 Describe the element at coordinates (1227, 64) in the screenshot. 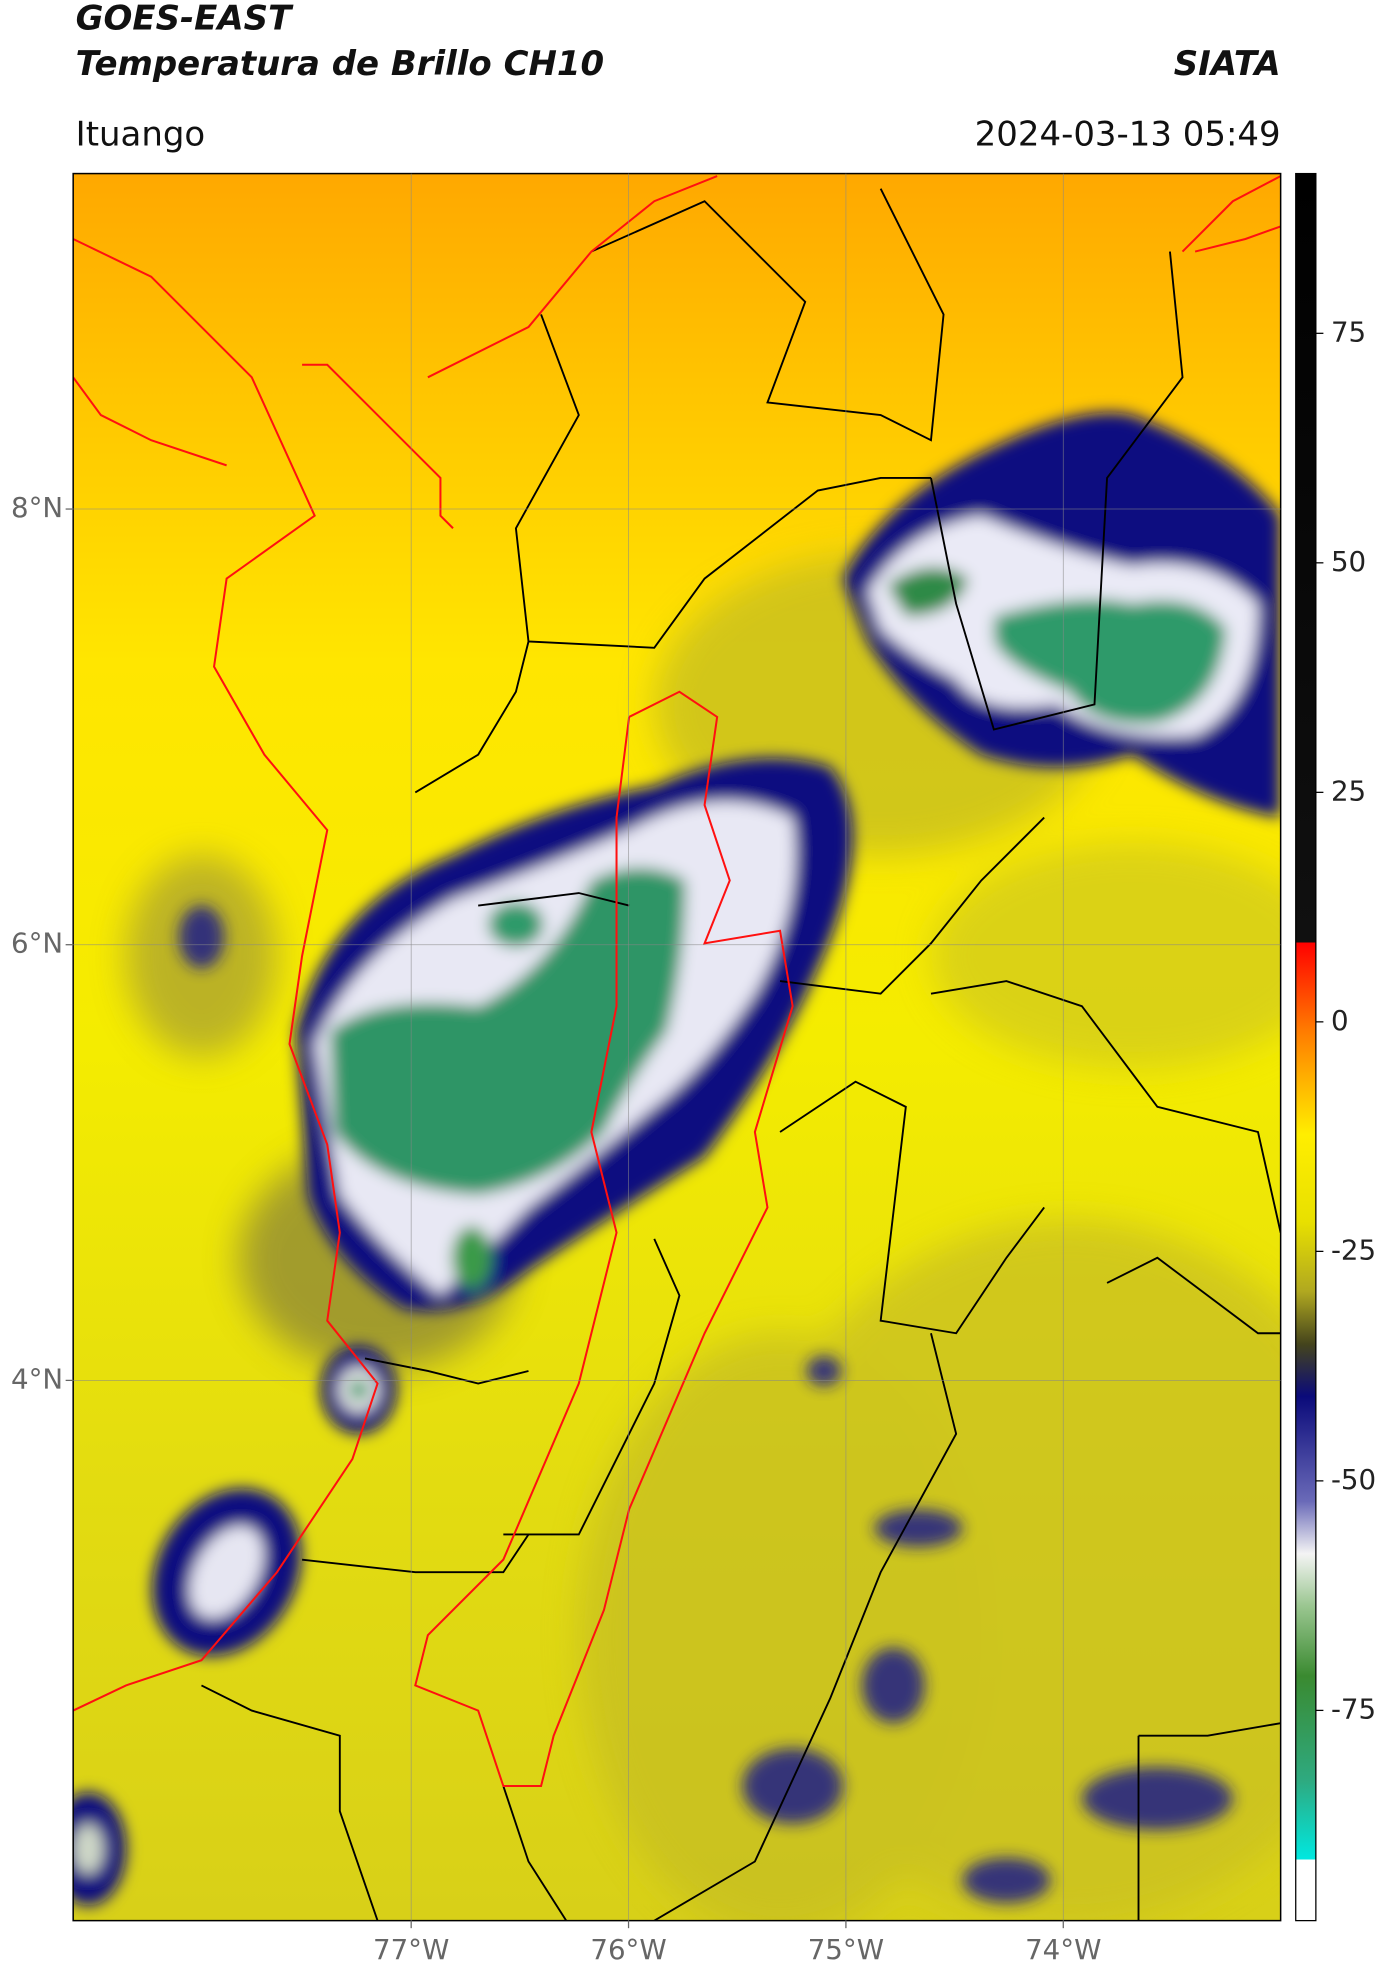

I see `credit: SIATA` at that location.